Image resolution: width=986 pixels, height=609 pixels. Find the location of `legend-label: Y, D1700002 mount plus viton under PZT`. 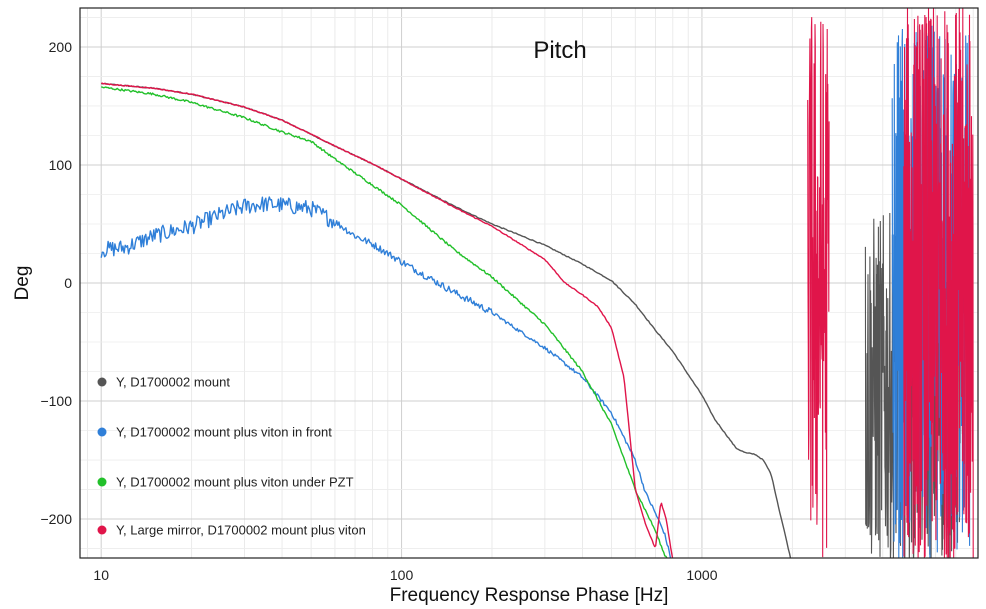

legend-label: Y, D1700002 mount plus viton under PZT is located at coordinates (235, 482).